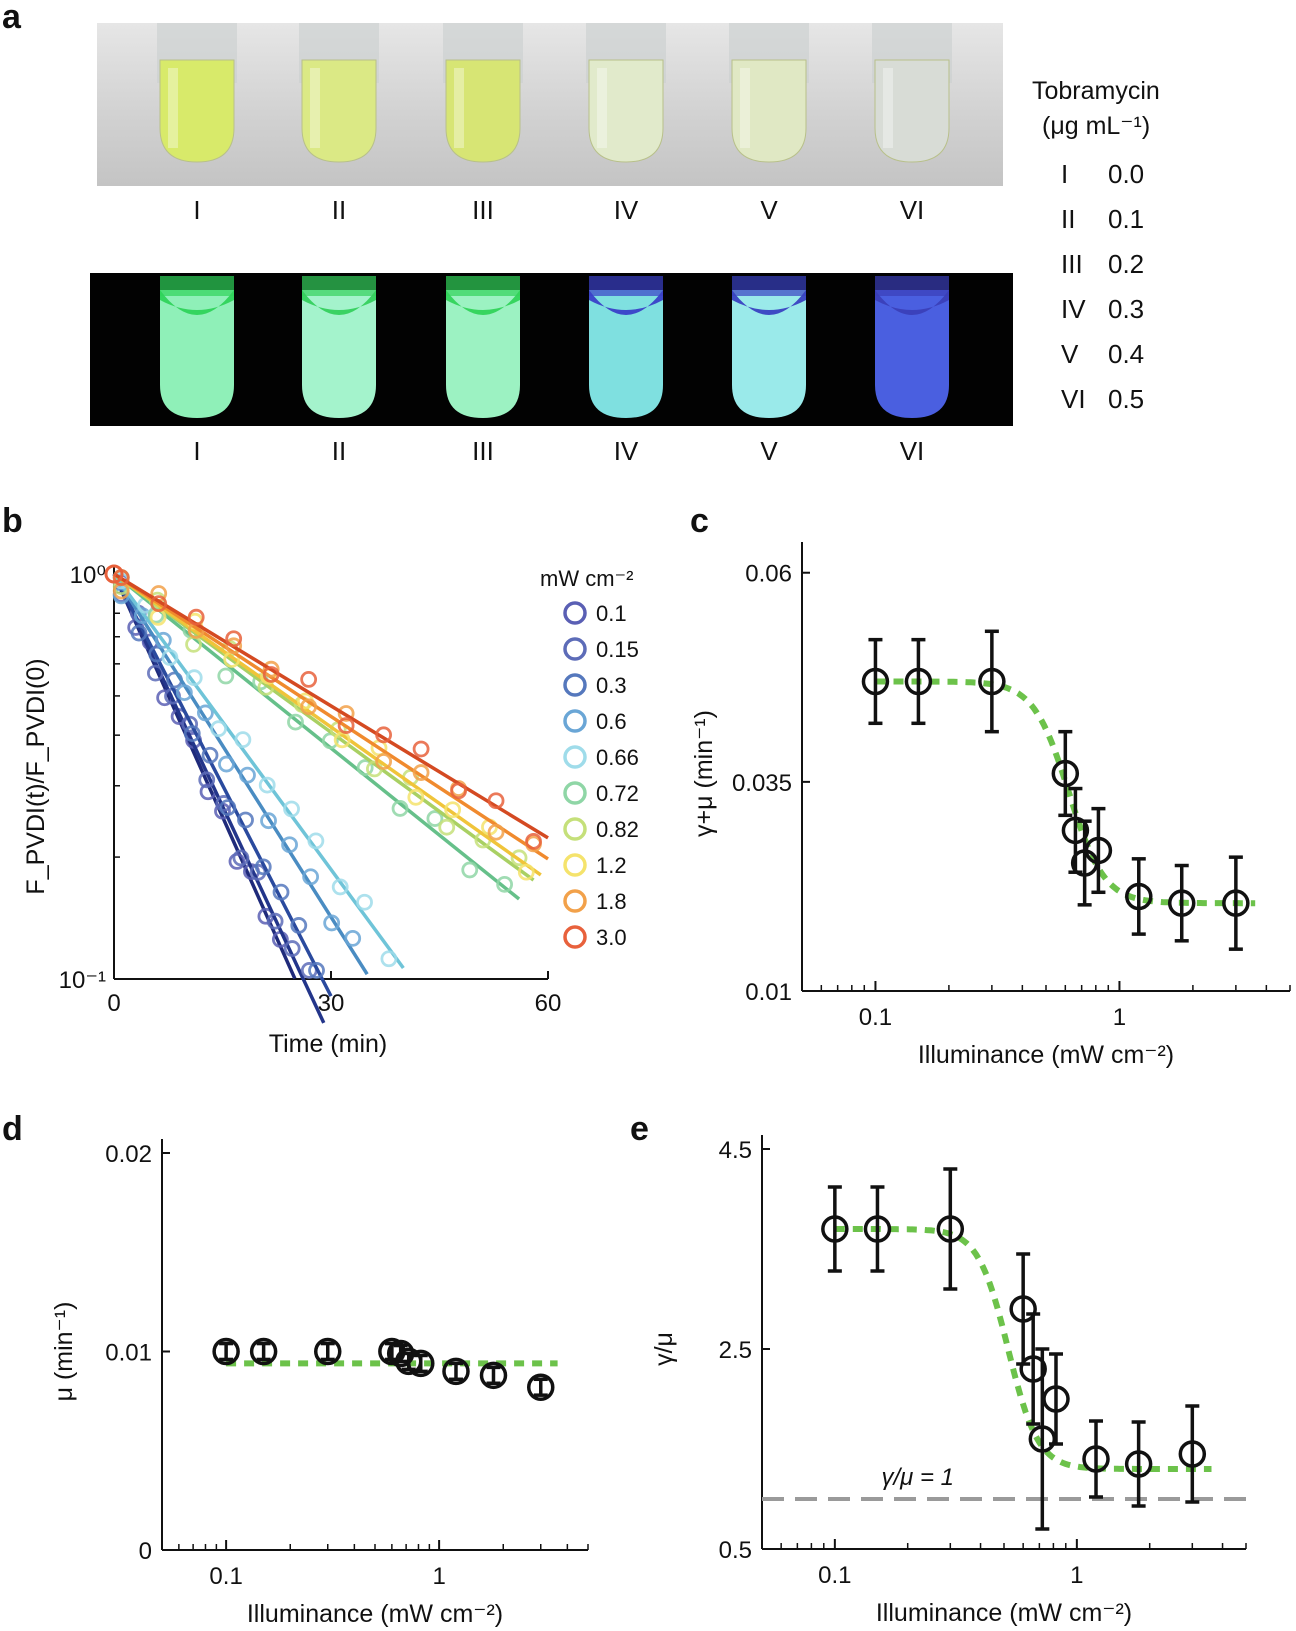  Describe the element at coordinates (1126, 354) in the screenshot. I see `concentration-value: 0.4` at that location.